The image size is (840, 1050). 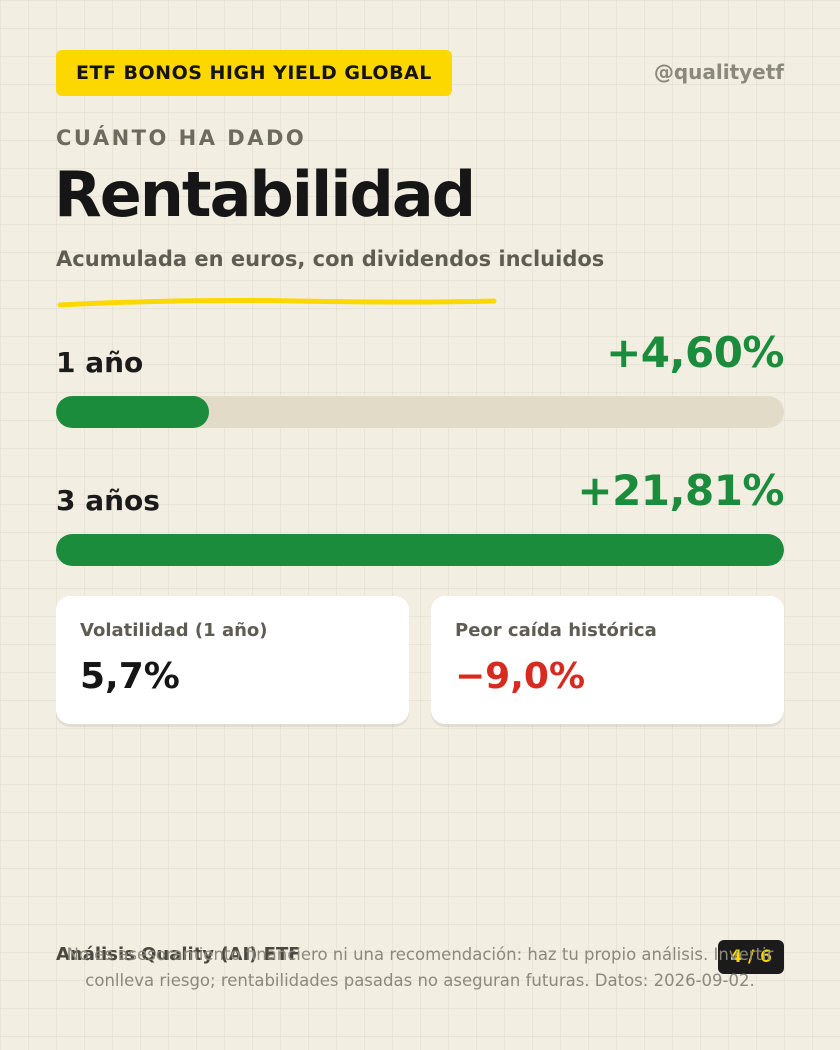 I want to click on return-label-3y: 3 años, so click(x=108, y=500).